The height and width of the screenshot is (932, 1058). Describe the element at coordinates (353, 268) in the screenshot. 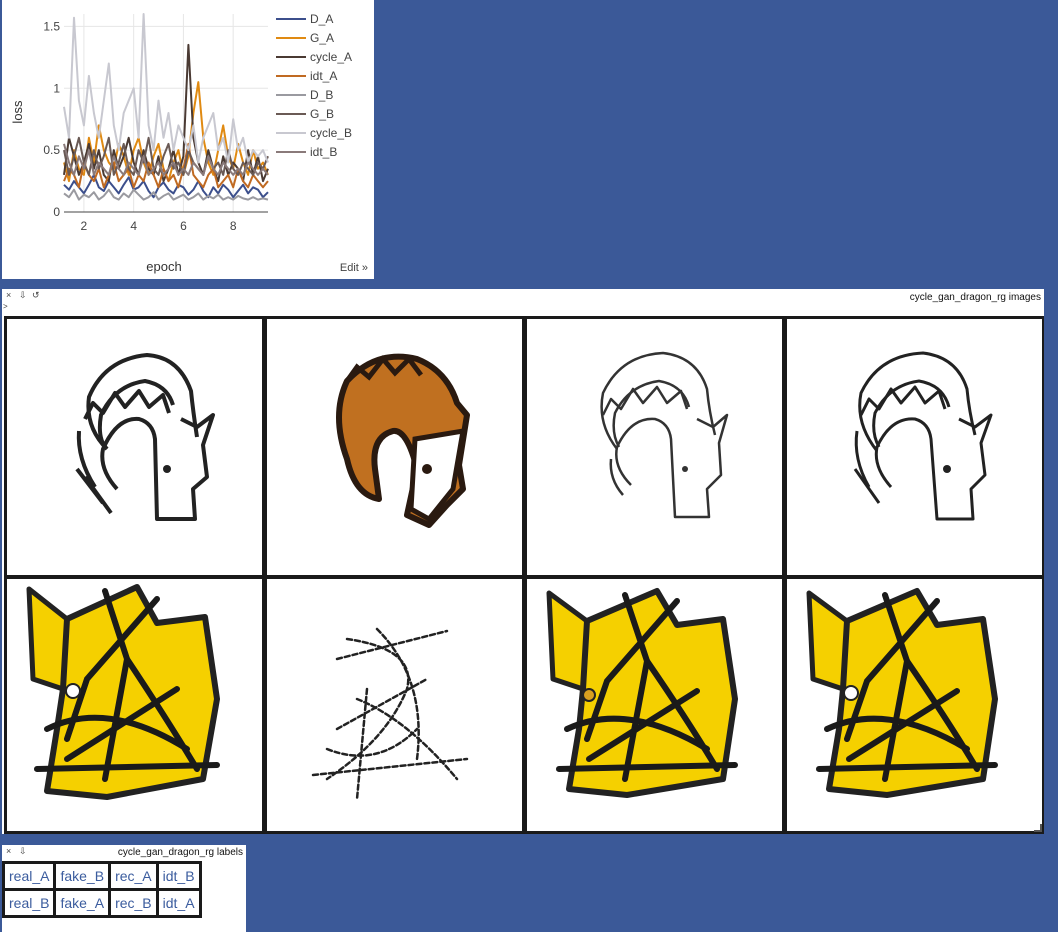

I see `edit-chart-link: Edit »` at that location.